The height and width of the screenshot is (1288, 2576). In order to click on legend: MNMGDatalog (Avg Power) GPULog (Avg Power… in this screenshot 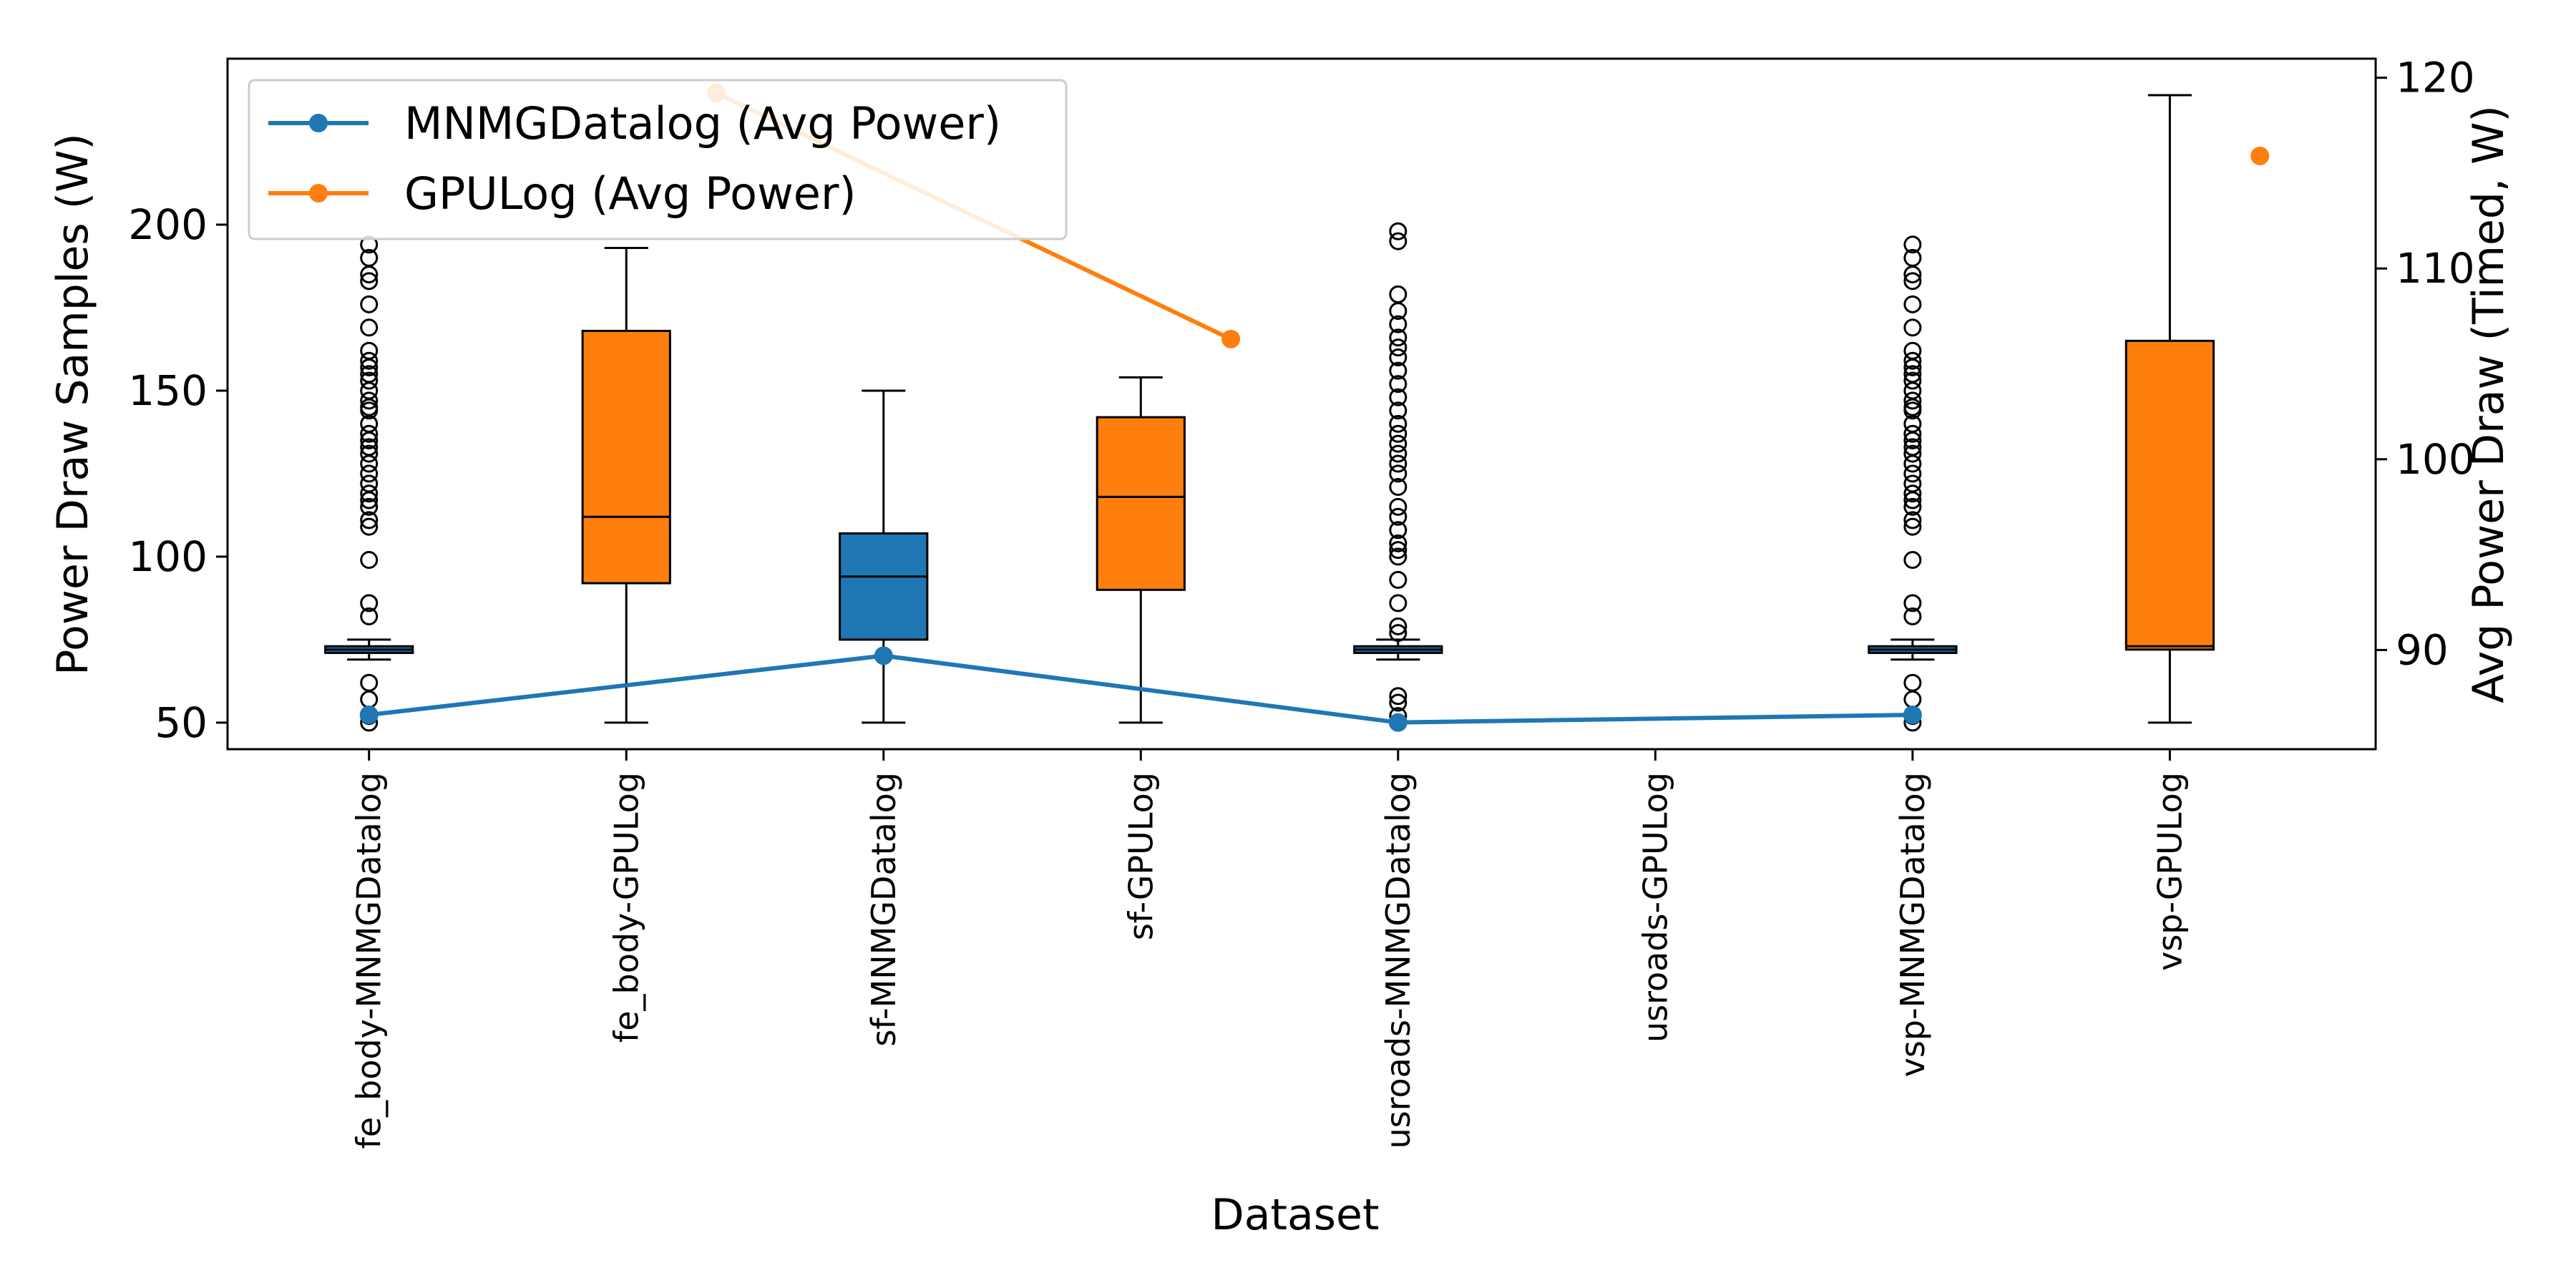, I will do `click(658, 159)`.